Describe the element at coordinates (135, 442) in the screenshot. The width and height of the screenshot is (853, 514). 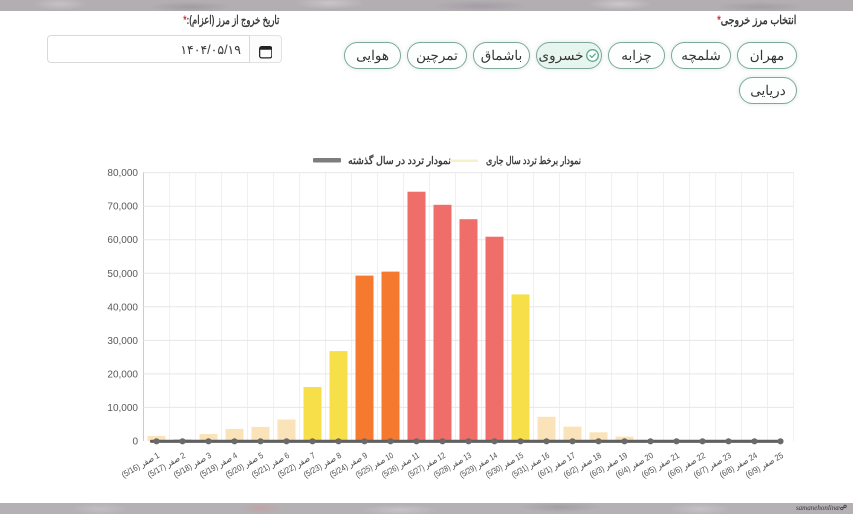
I see `svg-text: 0` at that location.